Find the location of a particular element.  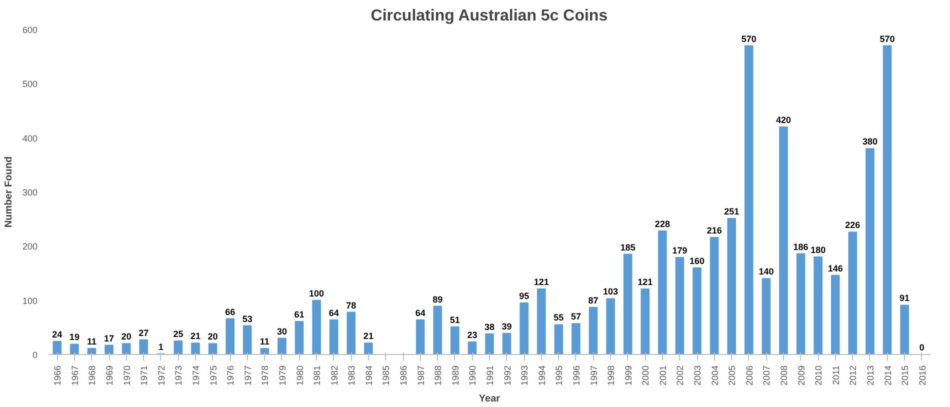

x-tick-label: 1991 is located at coordinates (490, 375).